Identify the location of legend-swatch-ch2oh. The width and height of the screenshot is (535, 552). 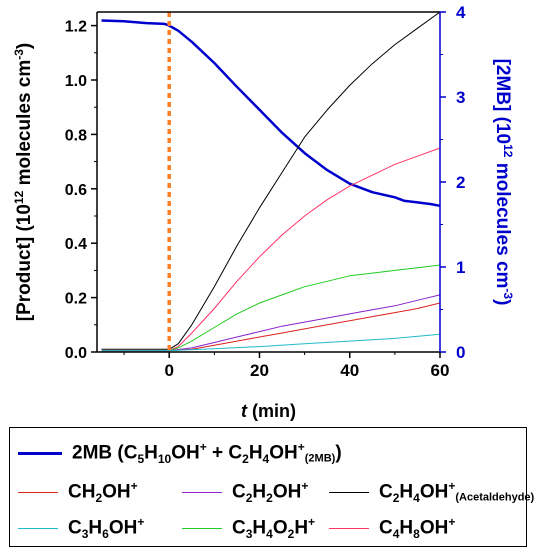
(38, 492).